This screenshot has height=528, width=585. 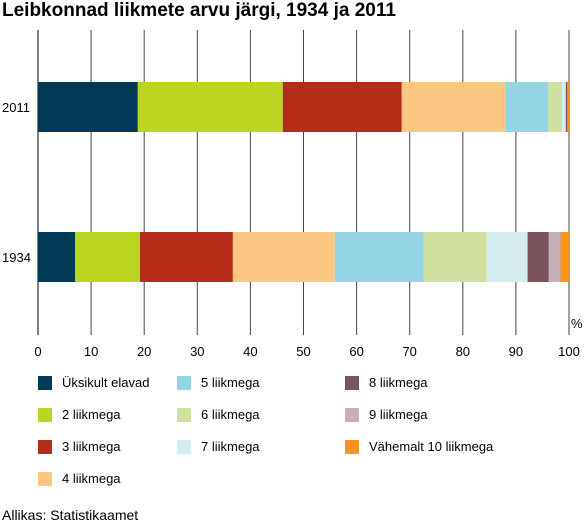 I want to click on x-tick-label: 90, so click(x=516, y=351).